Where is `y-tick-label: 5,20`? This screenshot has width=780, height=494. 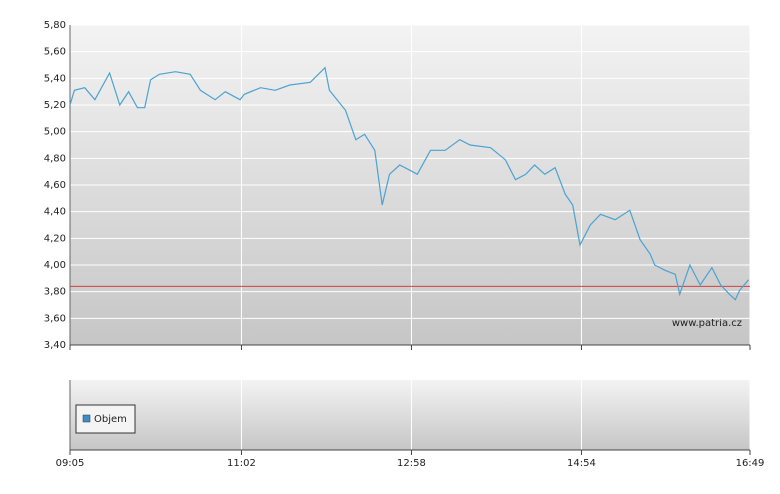
y-tick-label: 5,20 is located at coordinates (55, 105).